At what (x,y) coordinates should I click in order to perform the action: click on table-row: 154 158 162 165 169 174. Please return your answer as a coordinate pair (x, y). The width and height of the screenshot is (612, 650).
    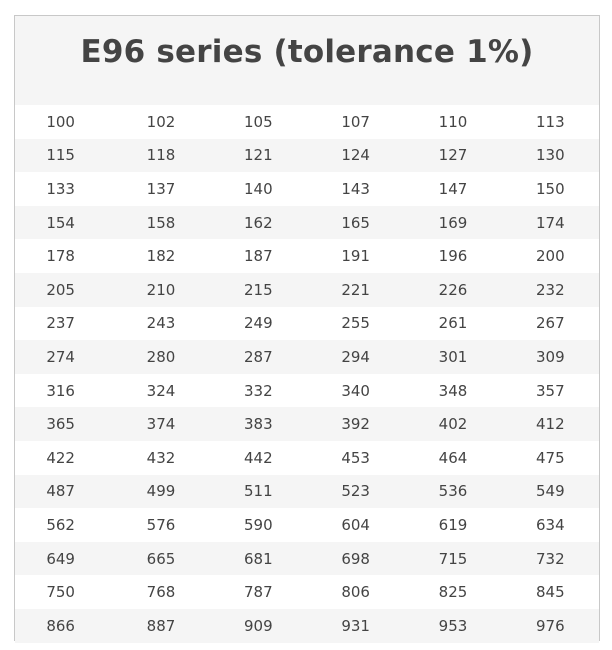
    Looking at the image, I should click on (307, 222).